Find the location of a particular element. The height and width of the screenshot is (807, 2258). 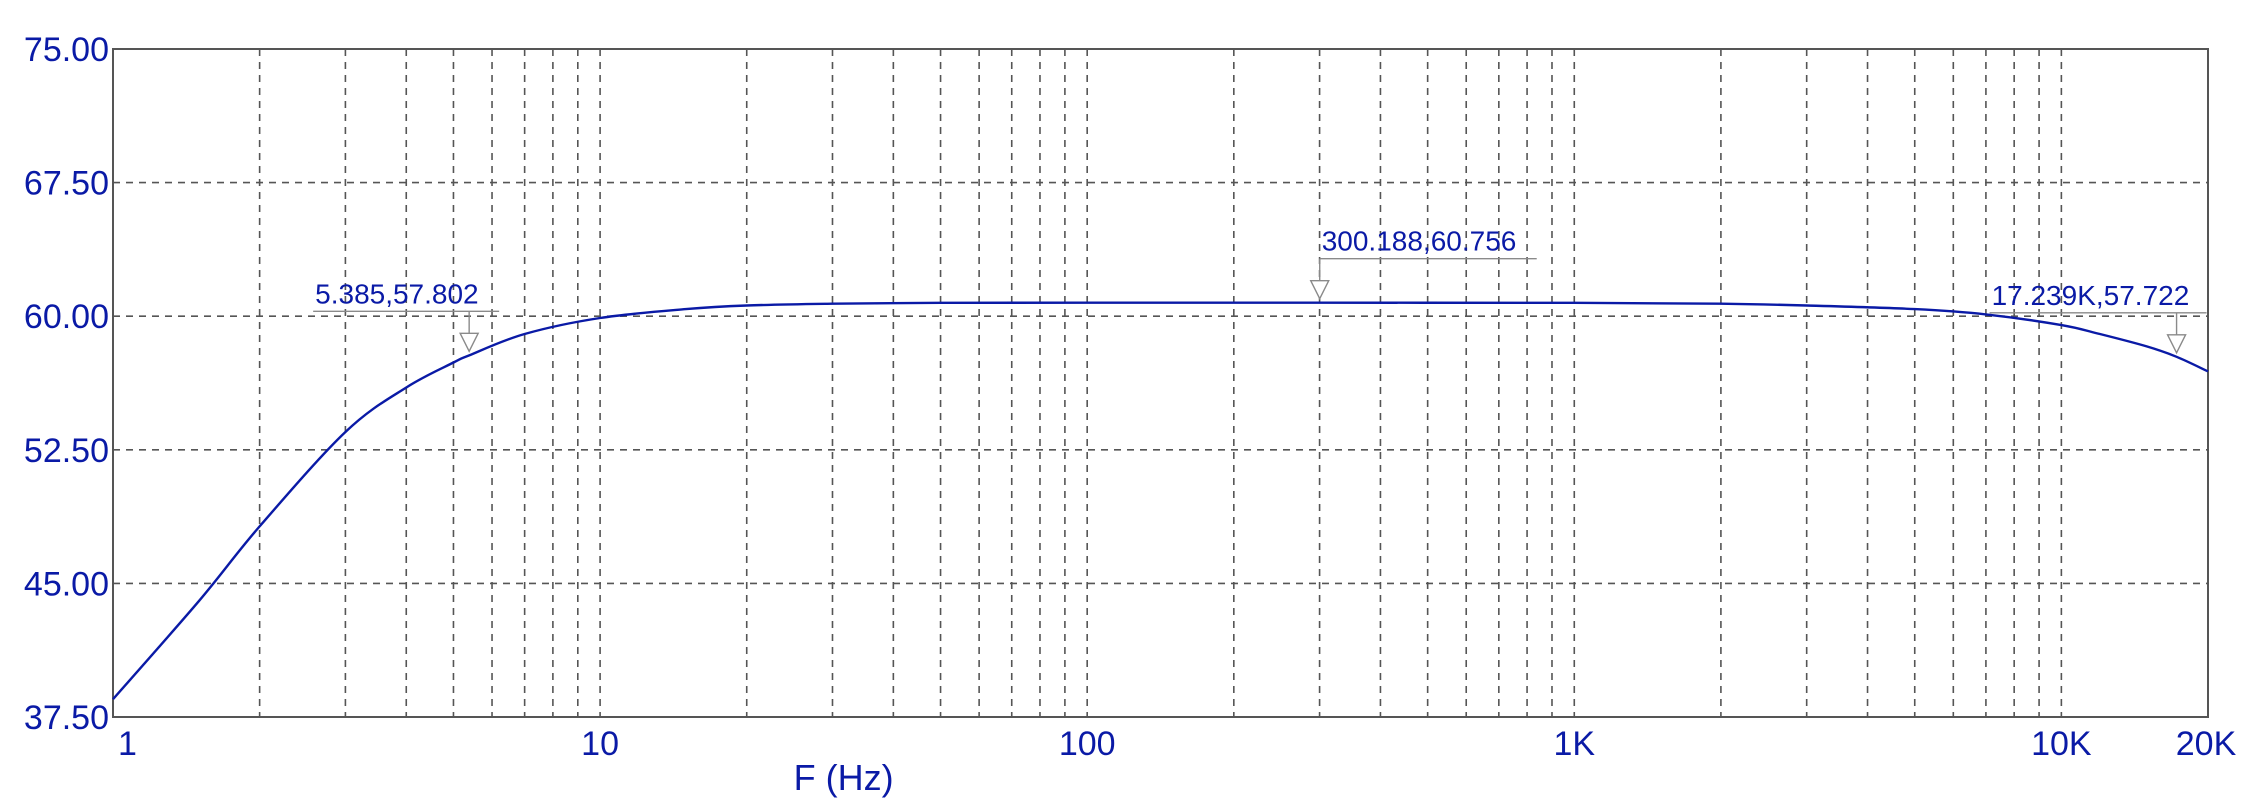

annotation-layer: 5.385,57.802 300.188,60.756 17.239K,57.722 is located at coordinates (1260, 290).